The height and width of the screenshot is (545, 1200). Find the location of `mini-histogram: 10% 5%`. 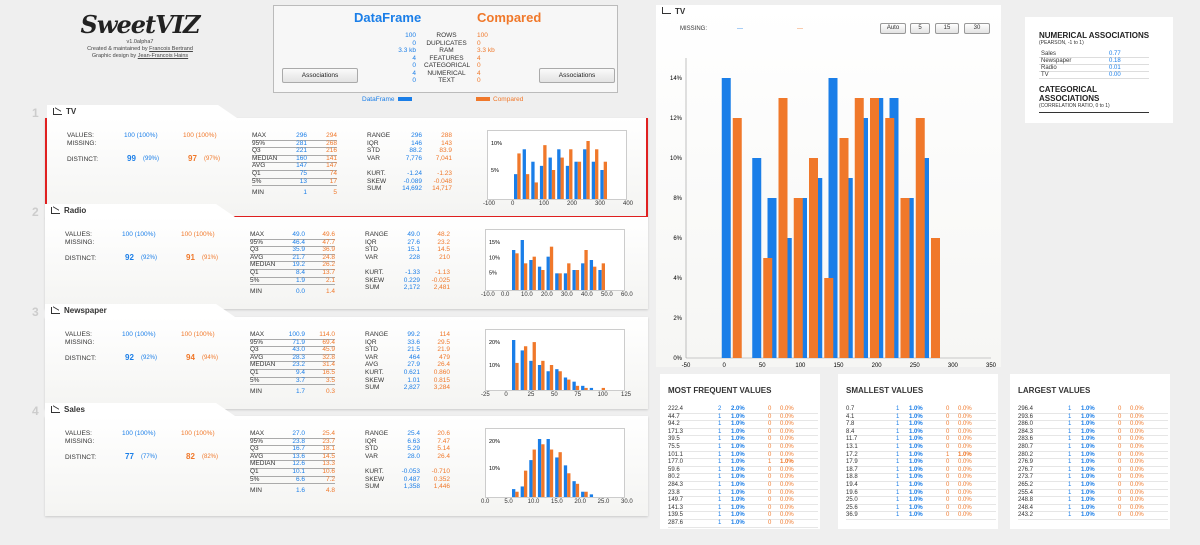

mini-histogram: 10% 5% is located at coordinates (557, 165).